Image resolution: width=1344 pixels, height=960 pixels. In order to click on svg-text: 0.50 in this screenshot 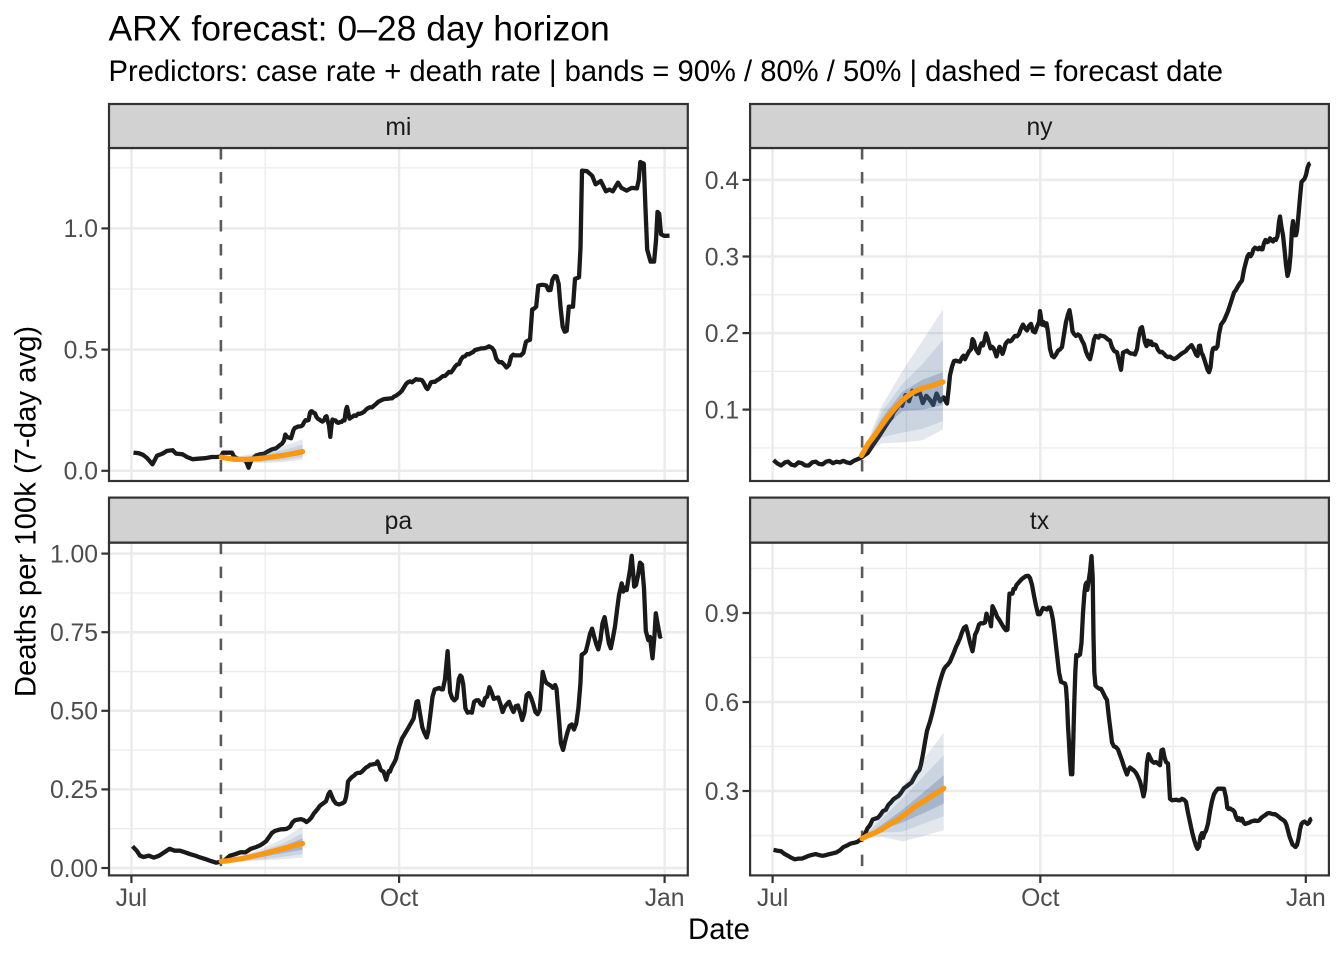, I will do `click(74, 712)`.